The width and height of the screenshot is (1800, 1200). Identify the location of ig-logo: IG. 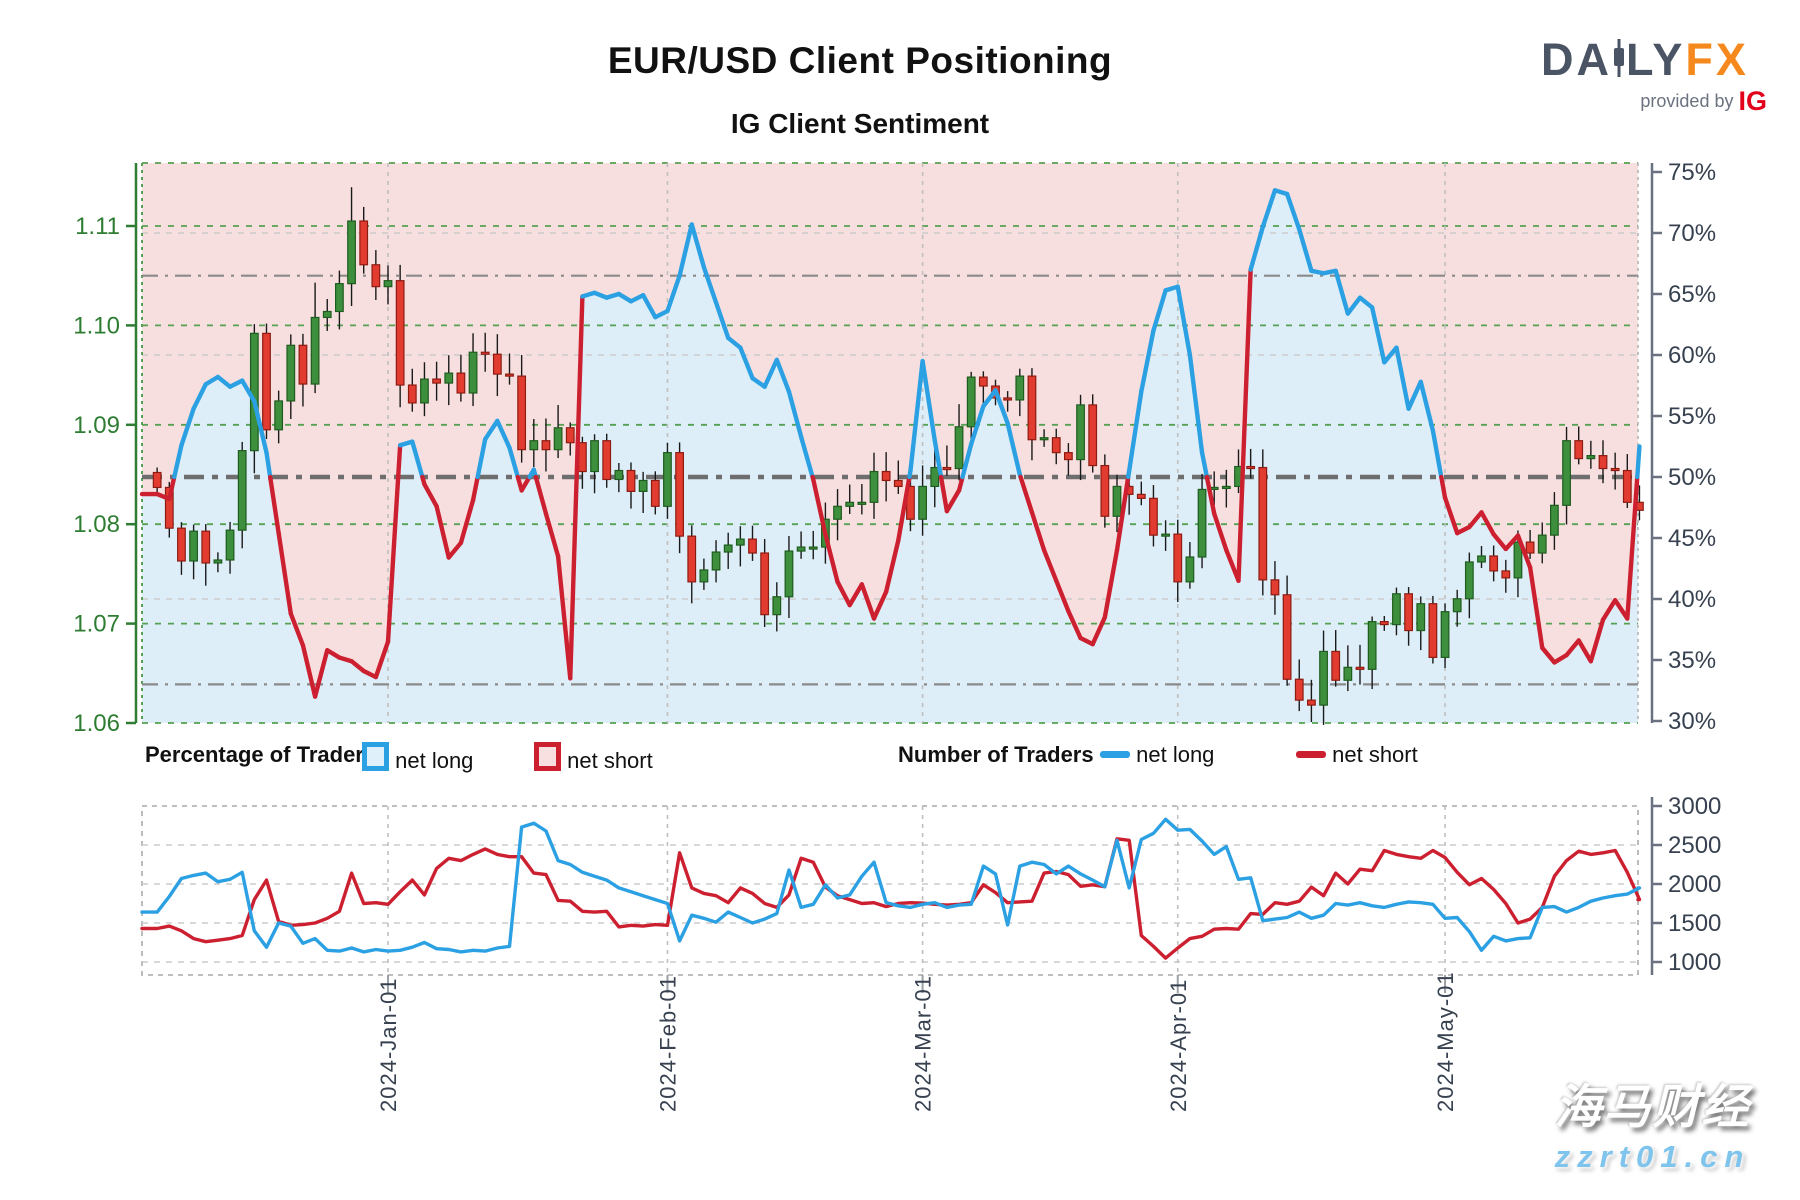
(1752, 101).